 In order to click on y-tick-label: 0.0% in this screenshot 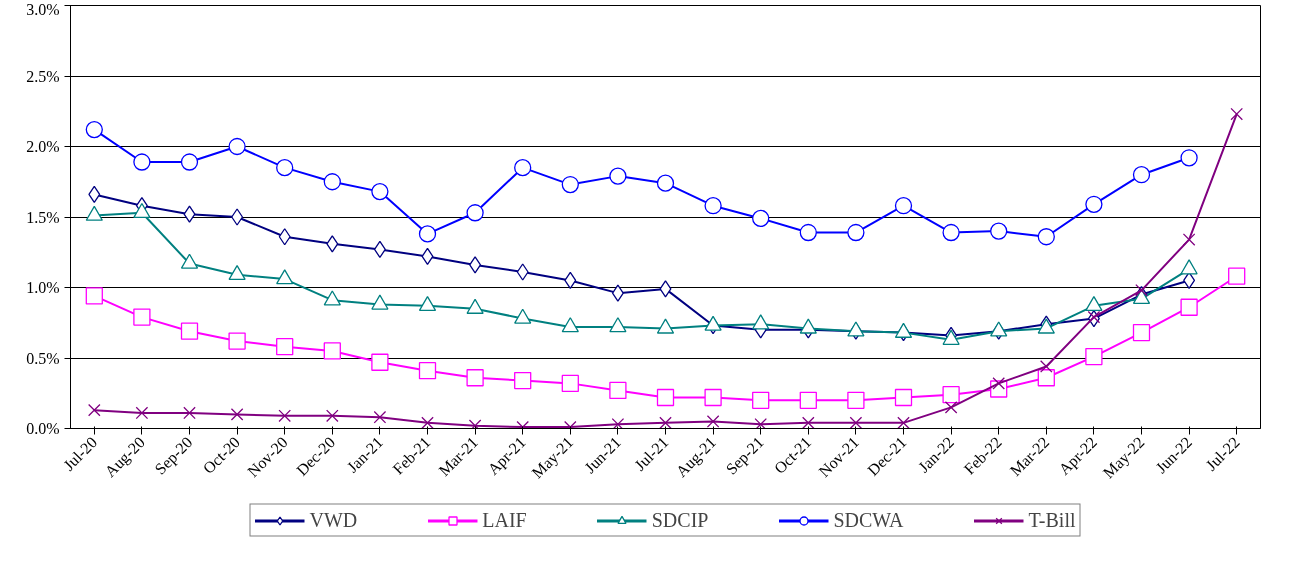, I will do `click(43, 428)`.